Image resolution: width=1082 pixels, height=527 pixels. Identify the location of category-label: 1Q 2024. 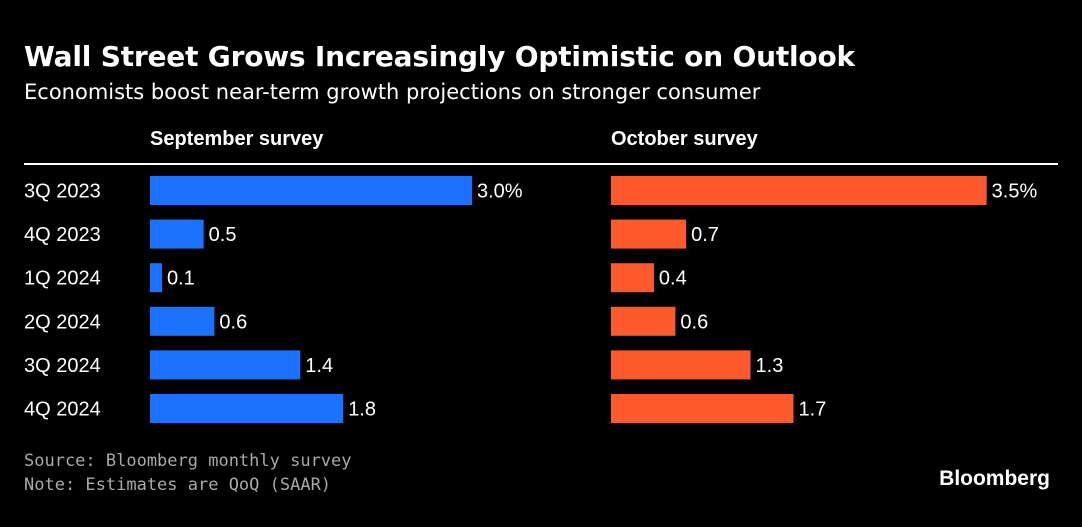
(62, 279).